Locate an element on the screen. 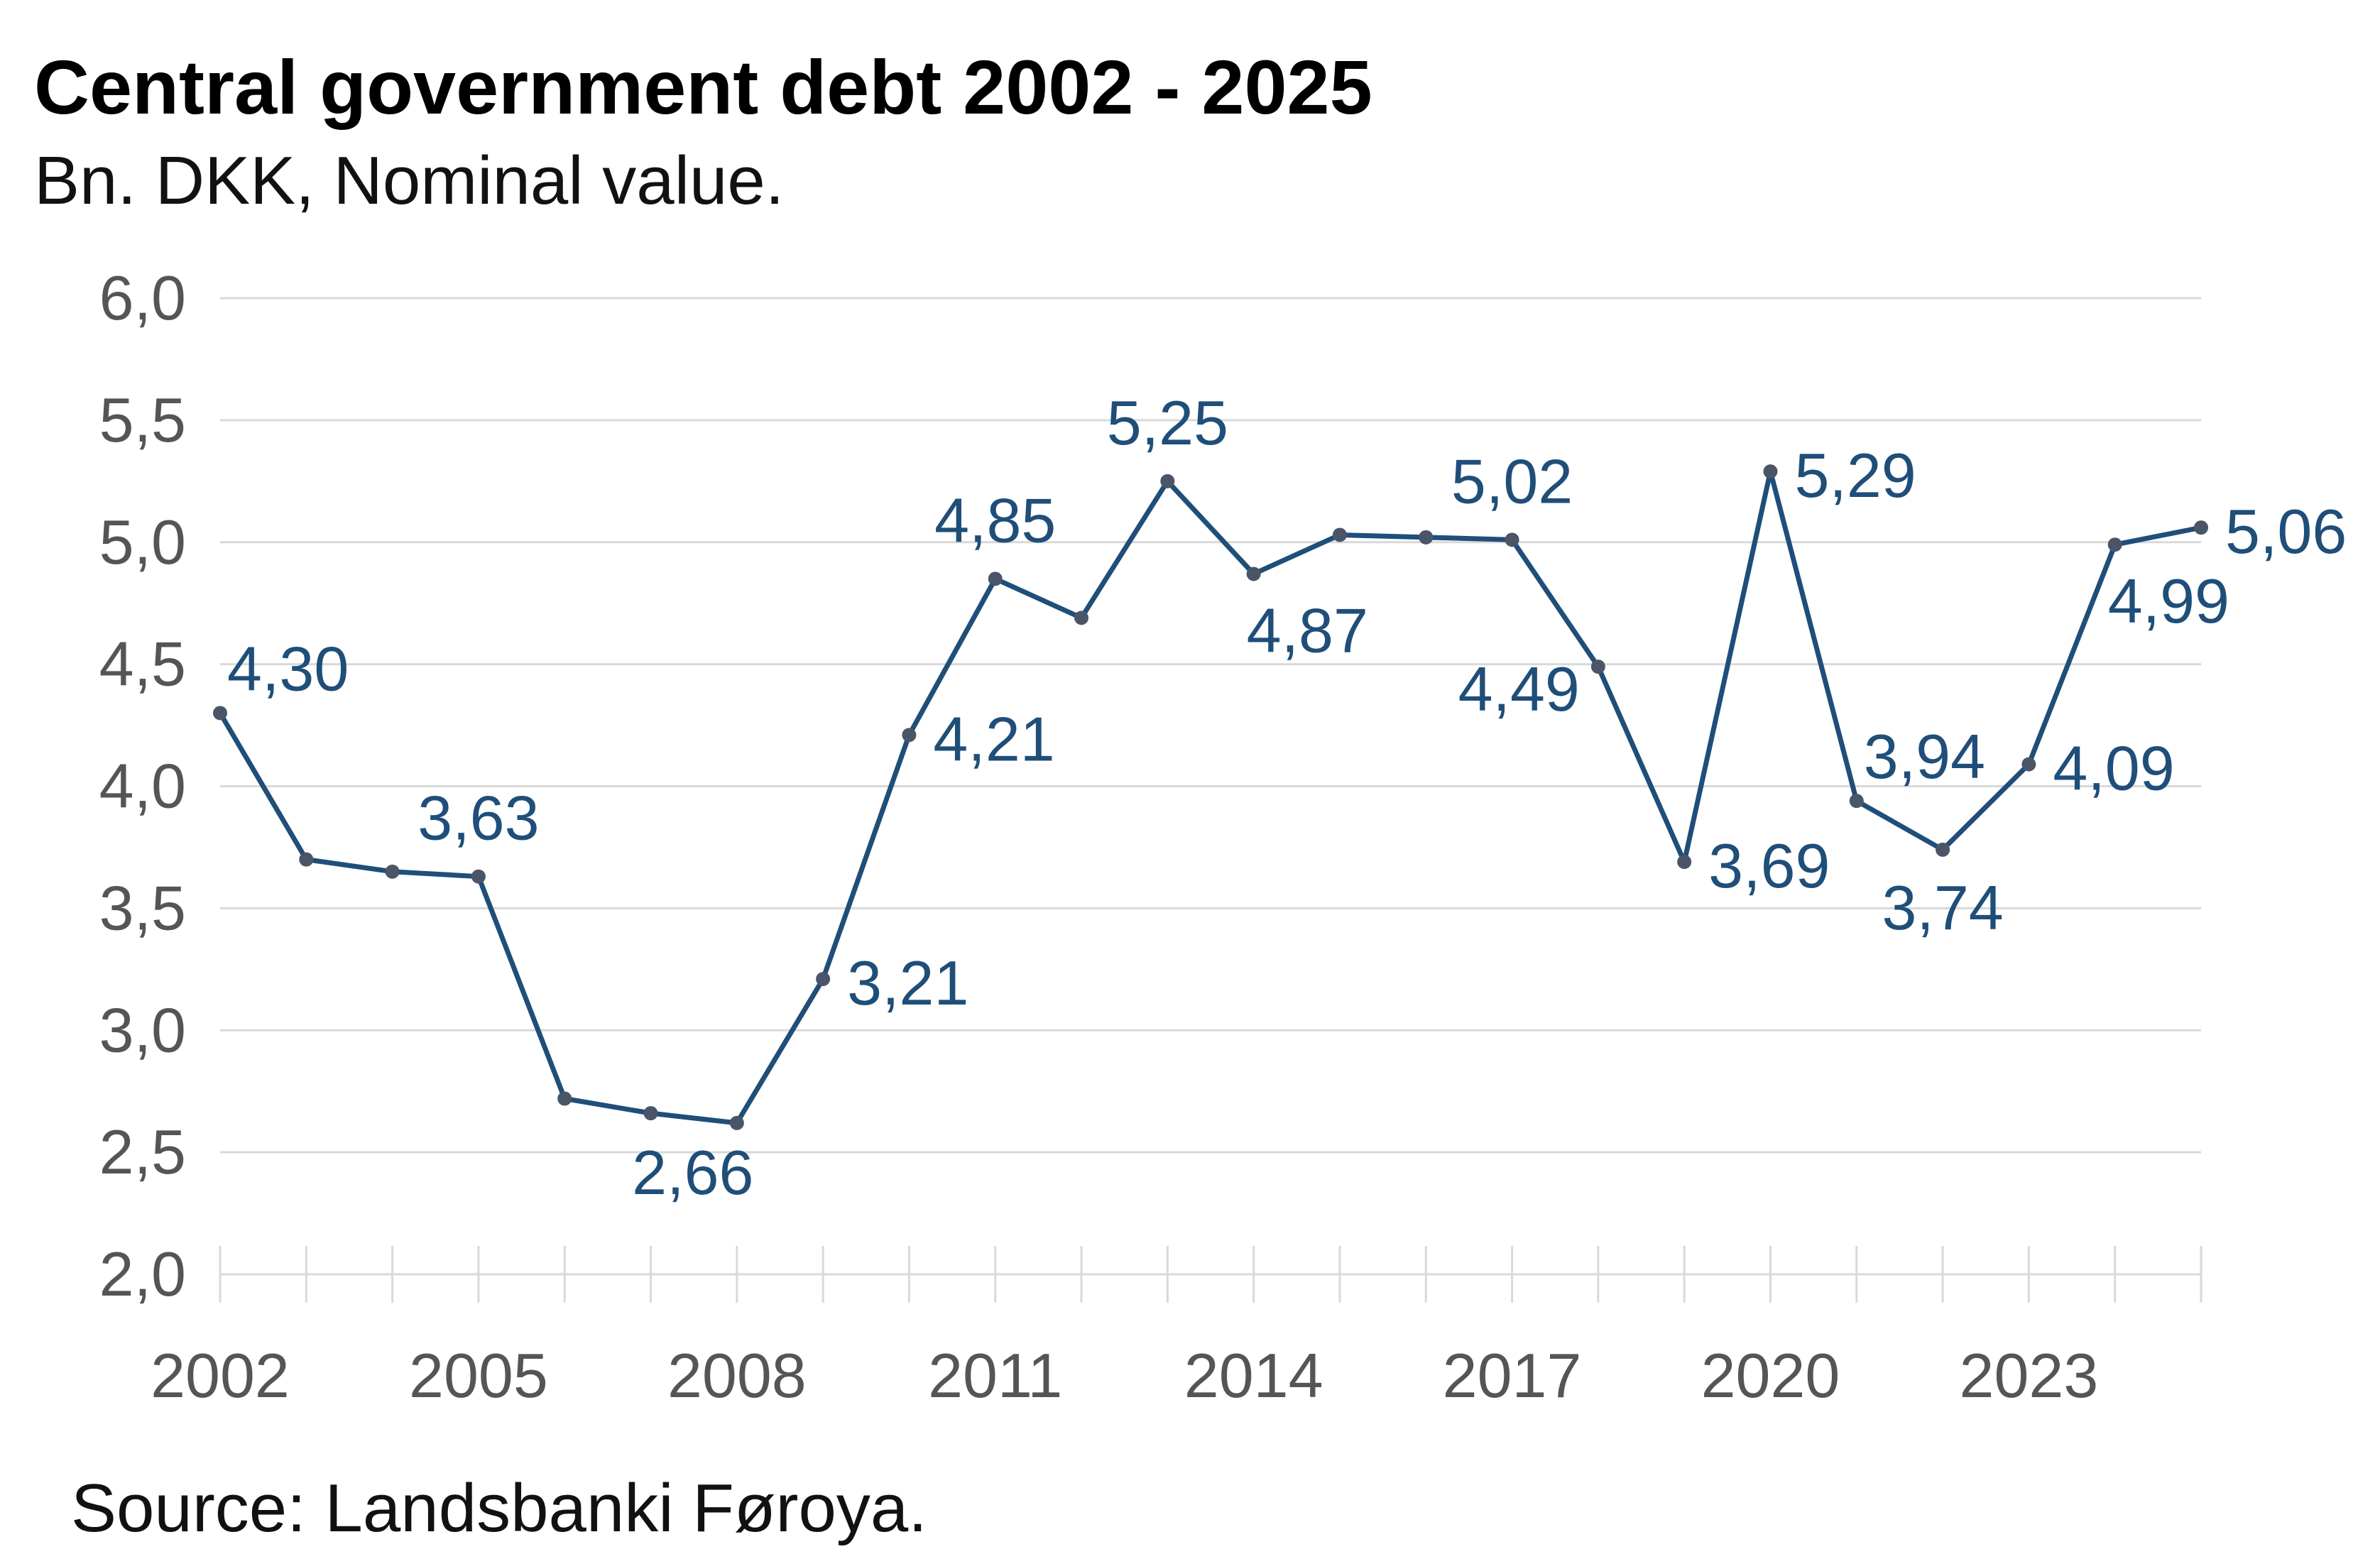 Image resolution: width=2380 pixels, height=1554 pixels. data-label: 5,25 is located at coordinates (1167, 423).